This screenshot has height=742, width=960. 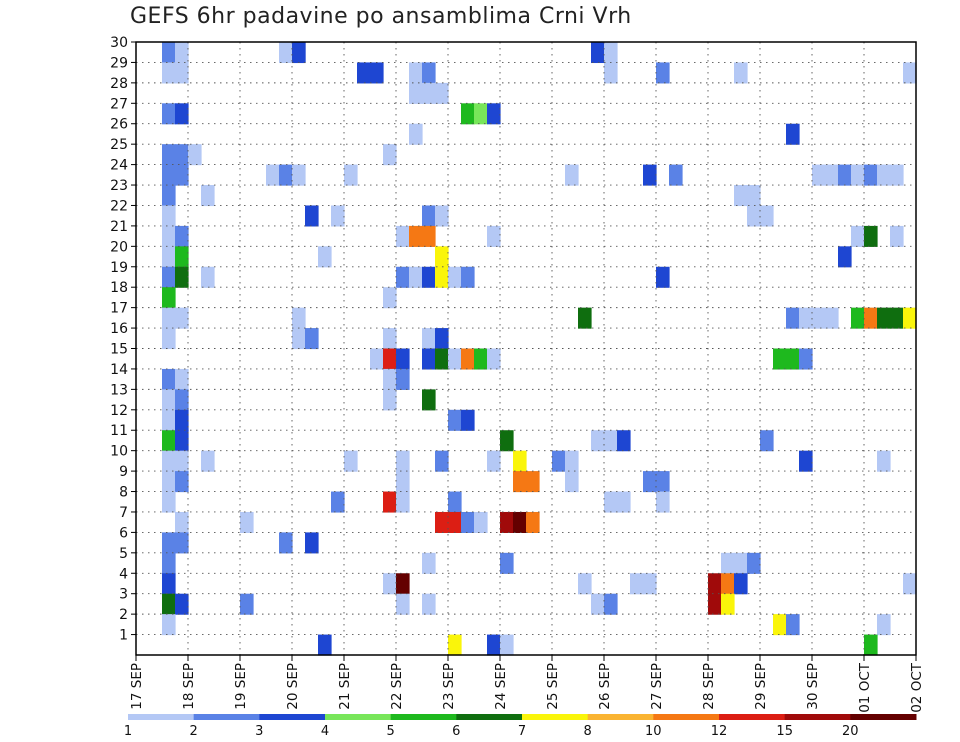 What do you see at coordinates (123, 513) in the screenshot?
I see `y-tick-label: 7` at bounding box center [123, 513].